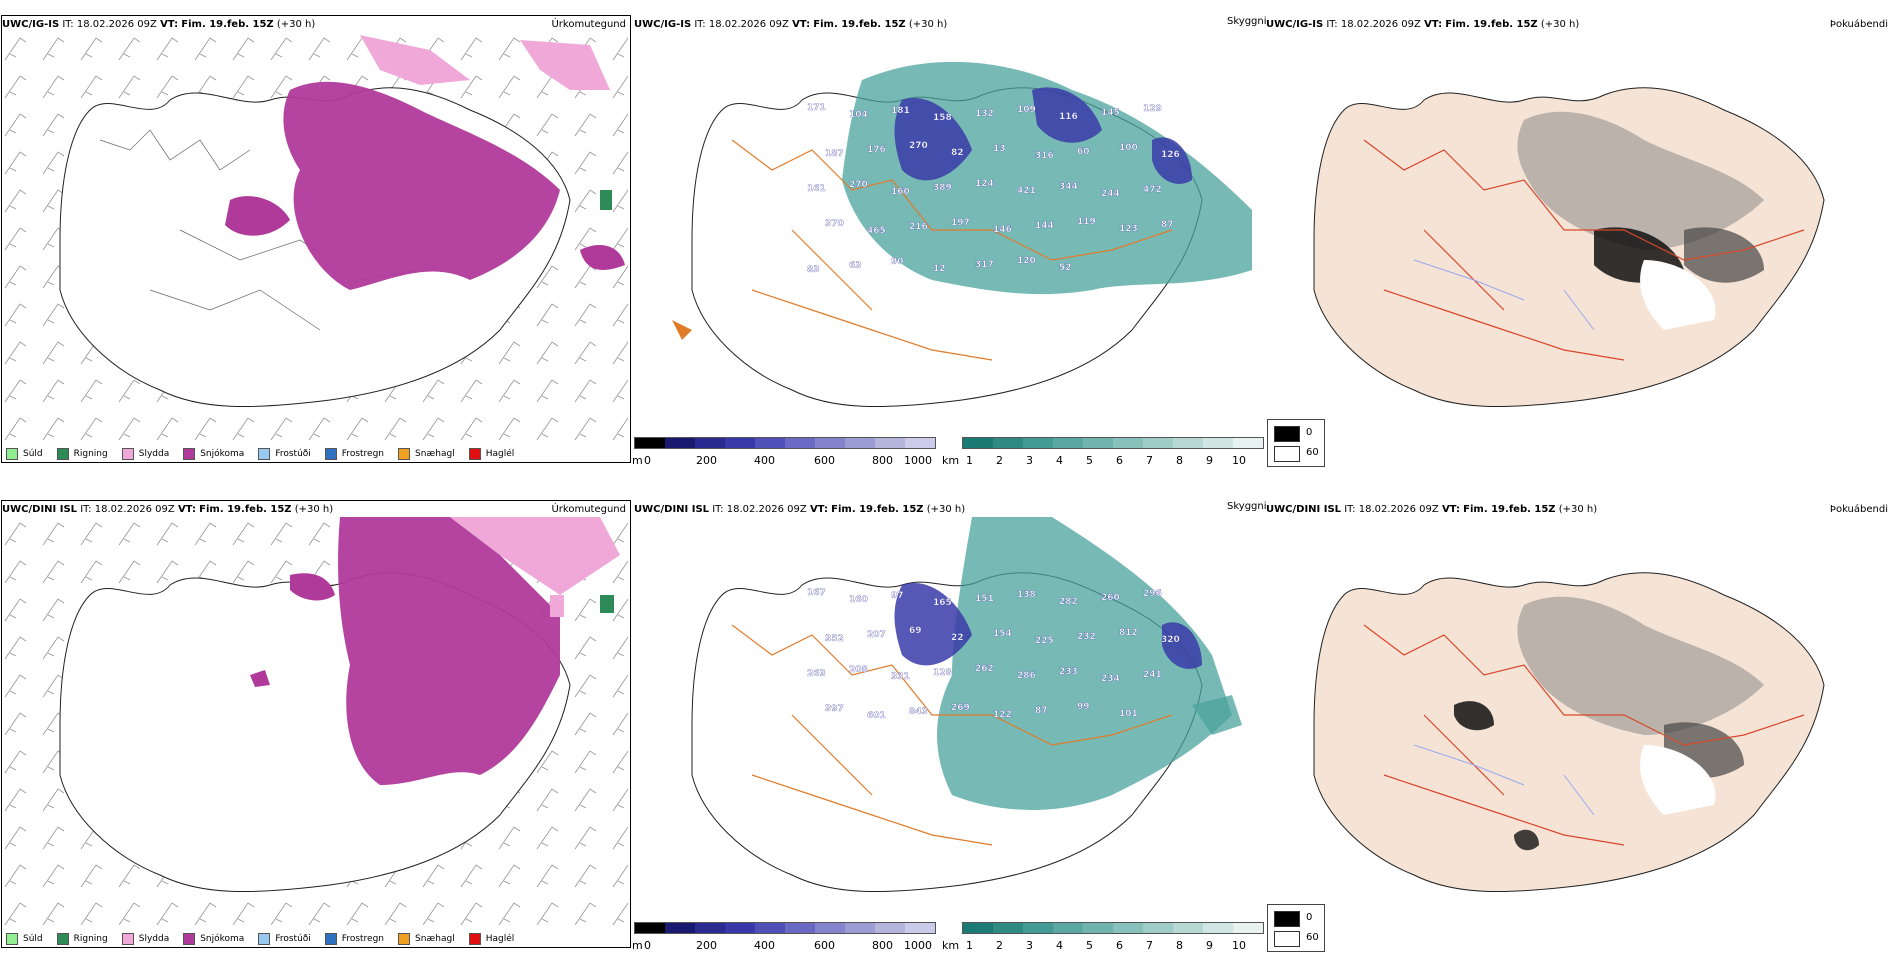  What do you see at coordinates (915, 631) in the screenshot?
I see `cloud-base-label: 69` at bounding box center [915, 631].